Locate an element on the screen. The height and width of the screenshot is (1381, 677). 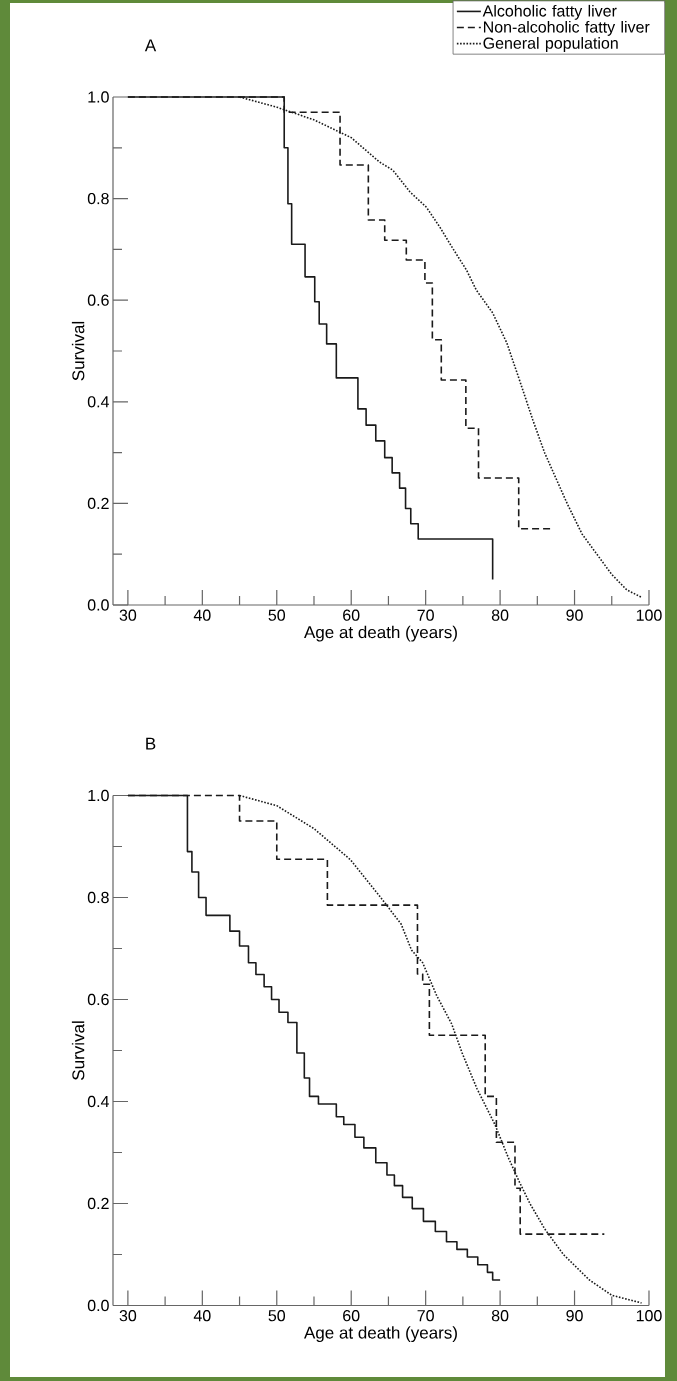
legend-label: Non-alcoholic fatty liver is located at coordinates (566, 28).